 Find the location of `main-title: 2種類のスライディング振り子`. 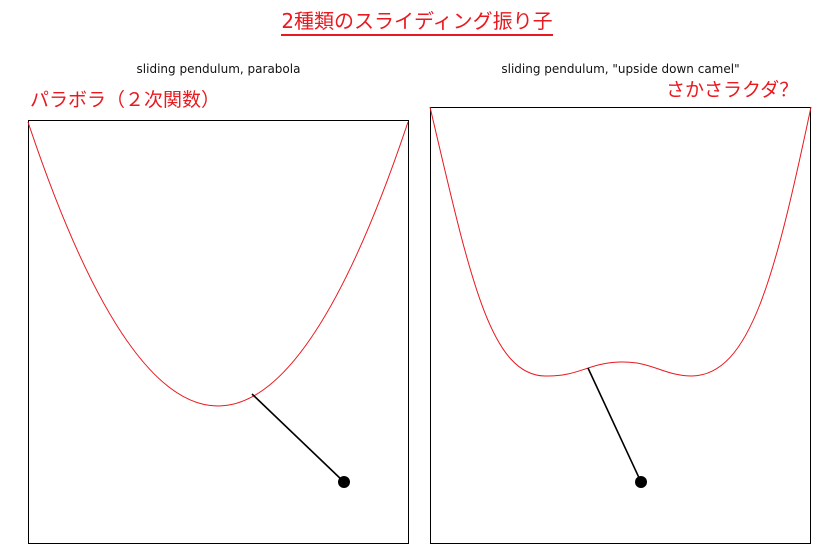

main-title: 2種類のスライディング振り子 is located at coordinates (417, 21).